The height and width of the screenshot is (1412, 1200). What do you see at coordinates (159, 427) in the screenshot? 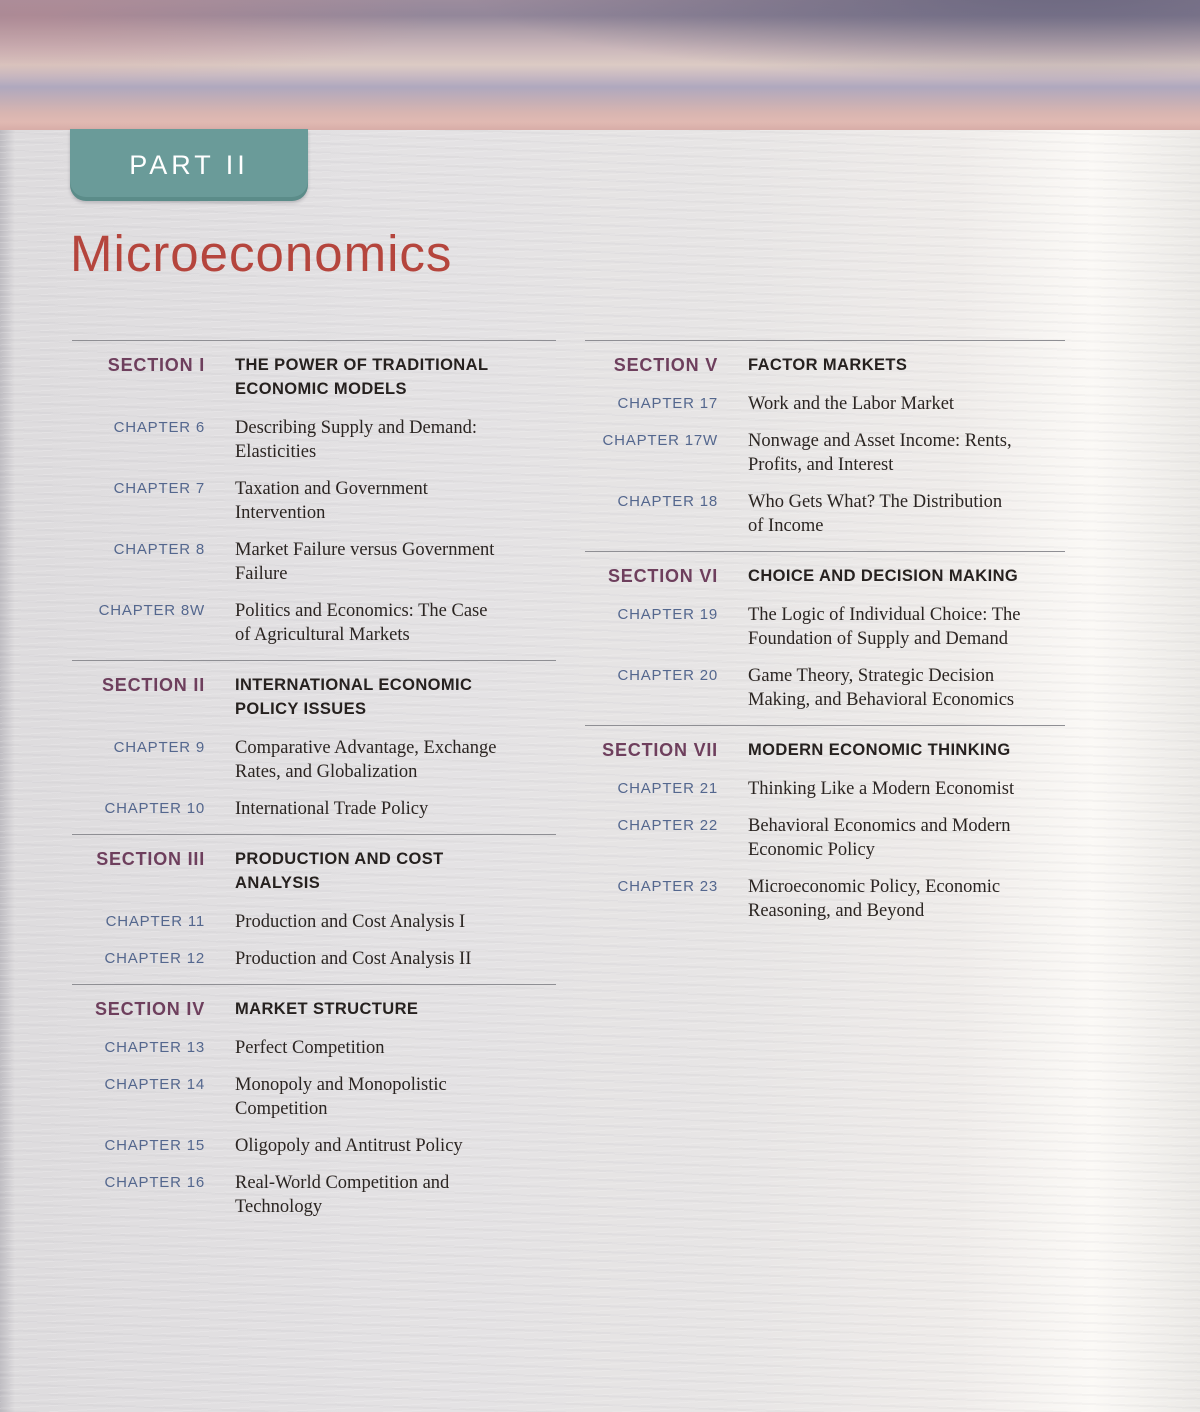
I see `chapter-label: CHAPTER 6` at bounding box center [159, 427].